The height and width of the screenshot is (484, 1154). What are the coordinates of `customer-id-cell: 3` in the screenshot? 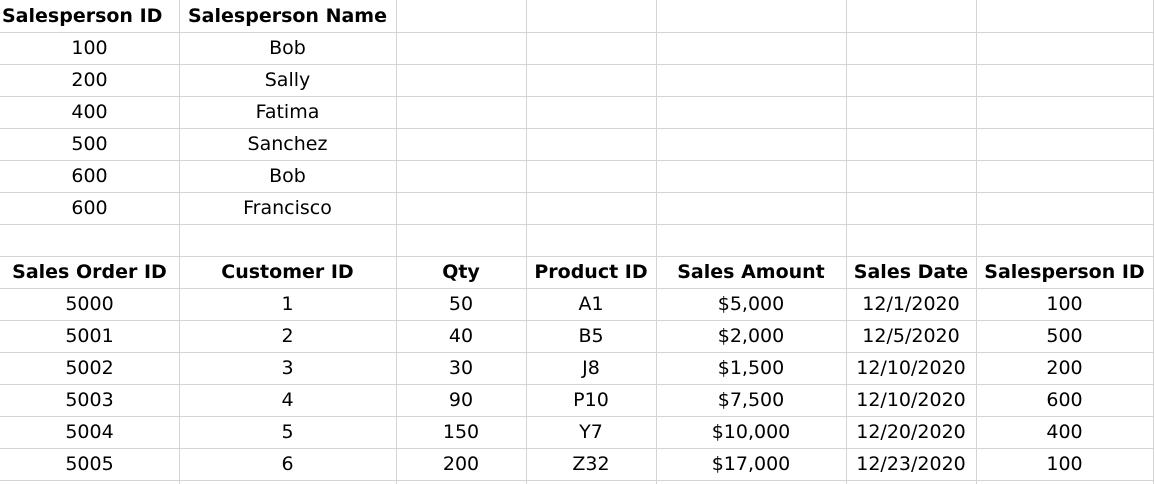 It's located at (287, 368).